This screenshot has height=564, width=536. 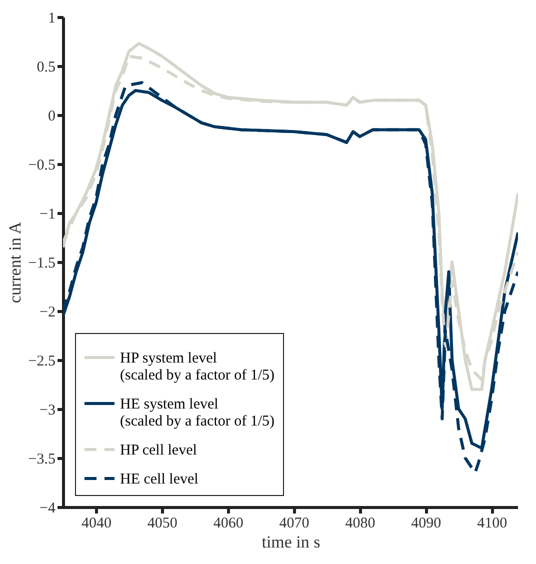 What do you see at coordinates (46, 68) in the screenshot?
I see `y-tick-label: 0.5` at bounding box center [46, 68].